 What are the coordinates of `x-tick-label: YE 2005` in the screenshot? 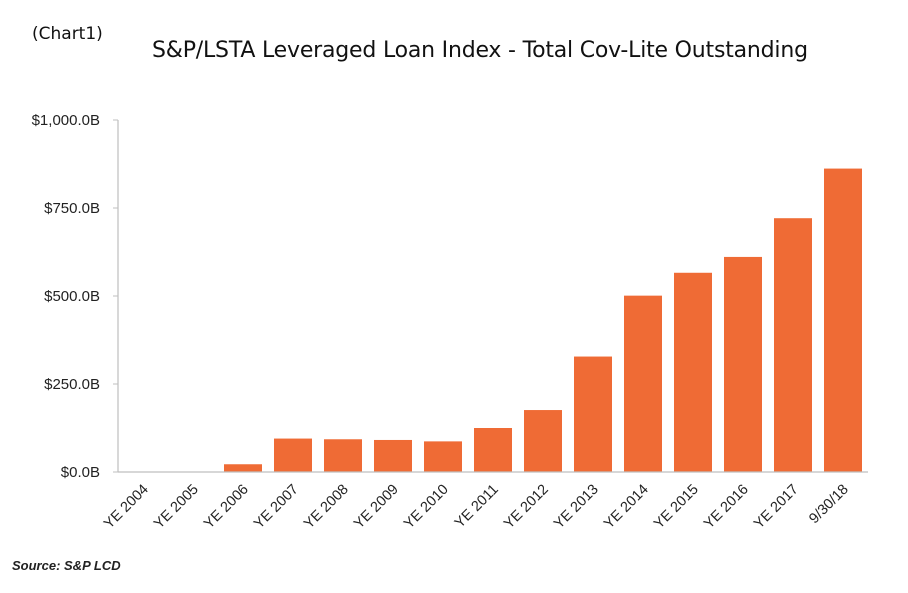 It's located at (176, 507).